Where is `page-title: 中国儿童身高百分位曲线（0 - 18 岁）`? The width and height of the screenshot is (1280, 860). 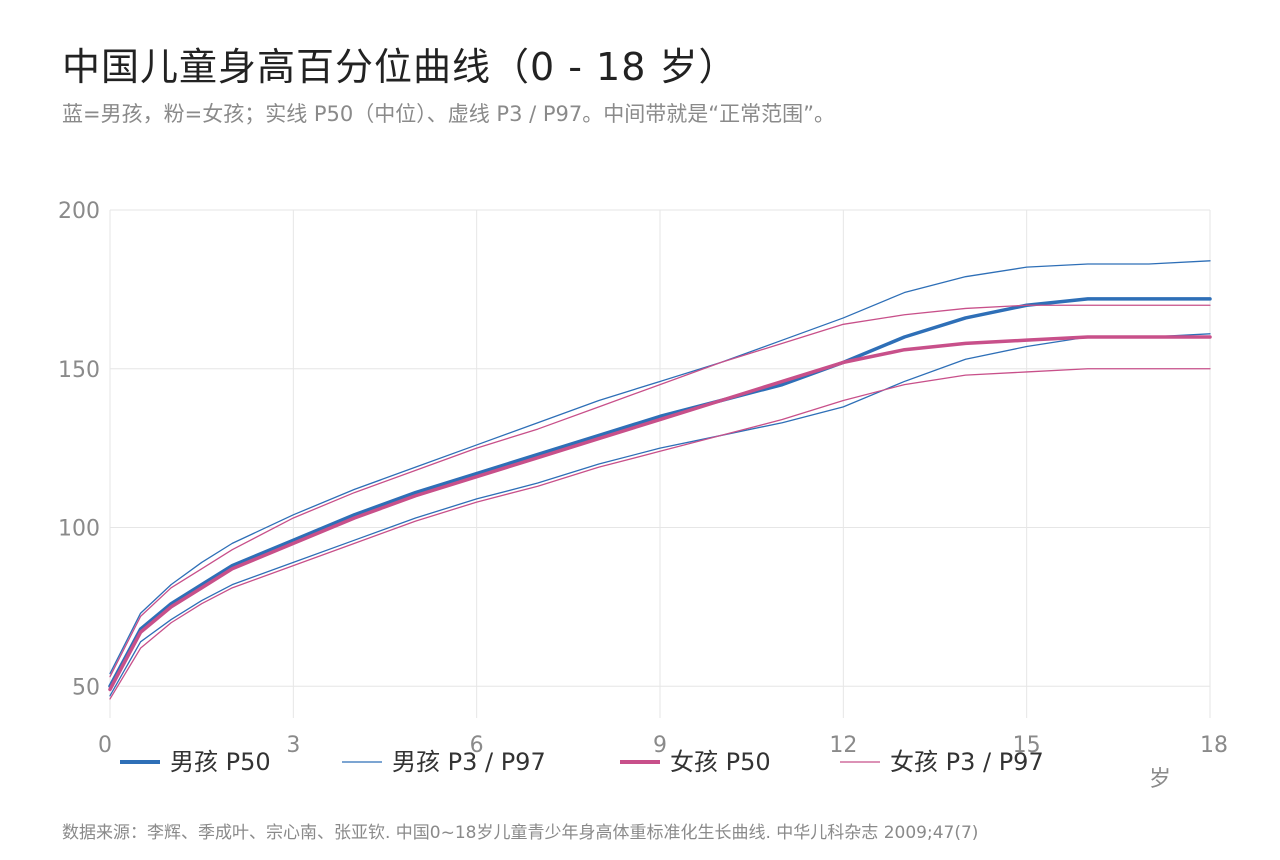
page-title: 中国儿童身高百分位曲线（0 - 18 岁） is located at coordinates (400, 67).